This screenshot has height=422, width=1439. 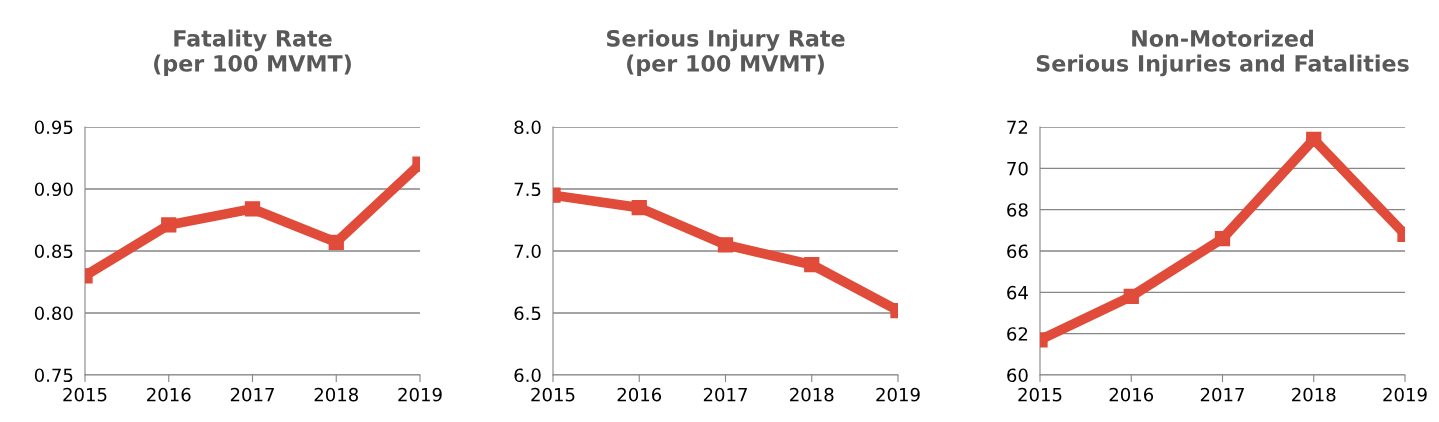 I want to click on y-tick-label: 72, so click(x=1017, y=127).